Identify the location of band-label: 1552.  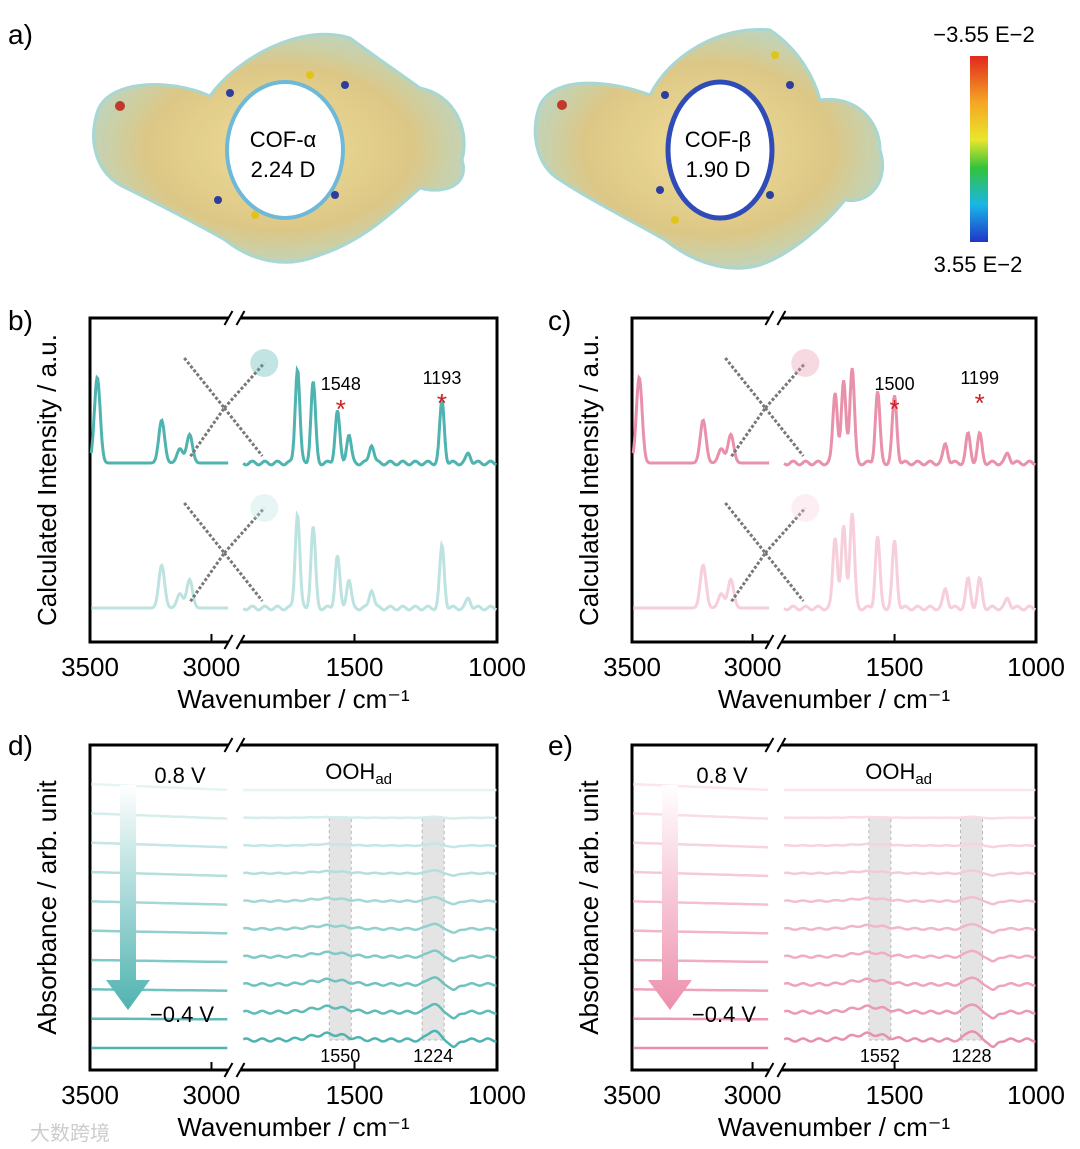
(880, 1056).